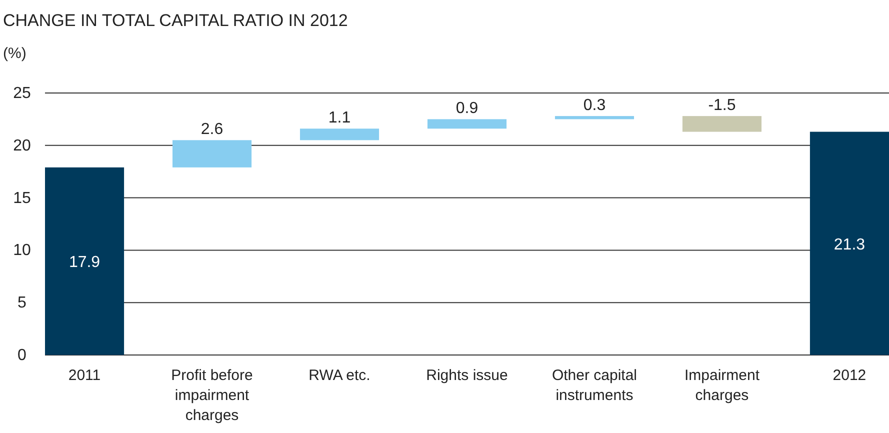  I want to click on chart-title: CHANGE IN TOTAL CAPITAL RATIO IN 2012, so click(175, 20).